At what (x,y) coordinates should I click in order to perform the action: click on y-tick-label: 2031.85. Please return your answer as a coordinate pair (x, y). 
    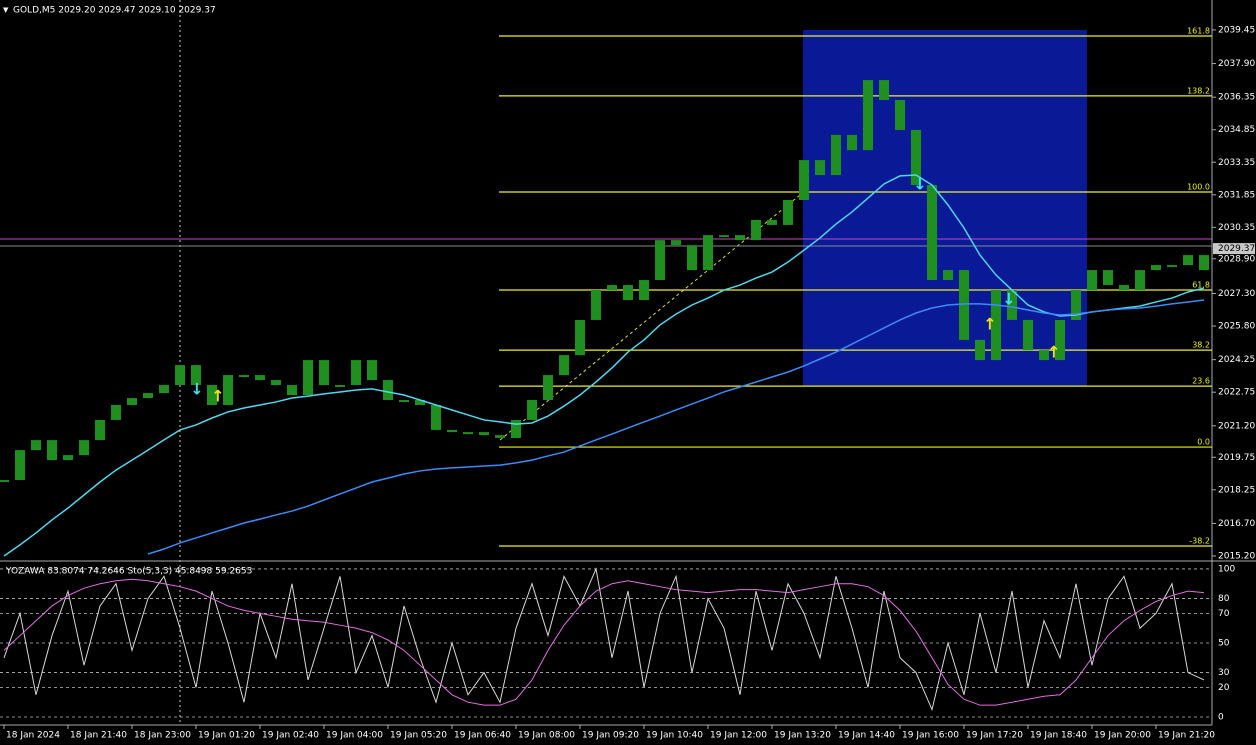
    Looking at the image, I should click on (1236, 195).